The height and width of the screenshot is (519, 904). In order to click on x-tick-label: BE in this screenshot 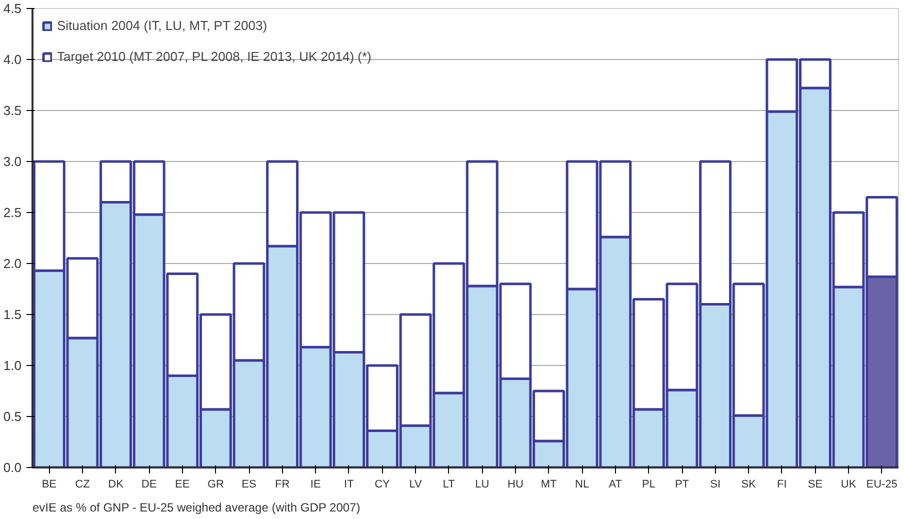, I will do `click(49, 484)`.